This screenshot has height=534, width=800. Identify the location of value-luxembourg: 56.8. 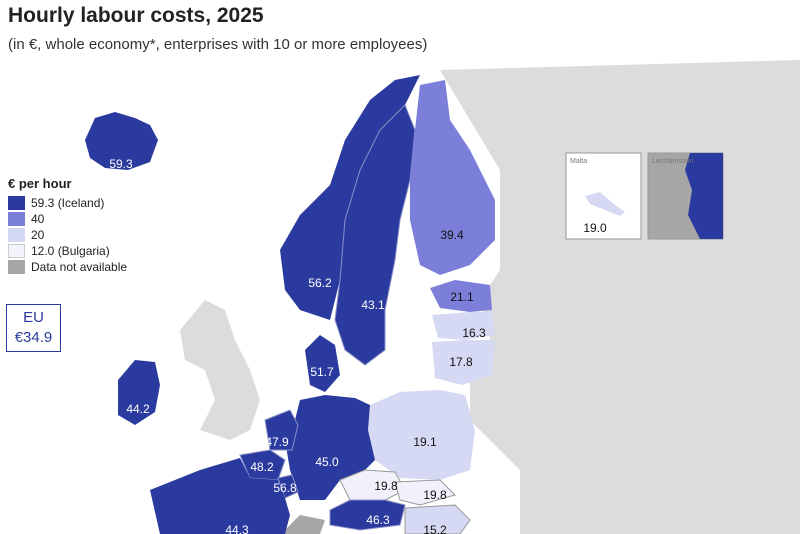
(285, 488).